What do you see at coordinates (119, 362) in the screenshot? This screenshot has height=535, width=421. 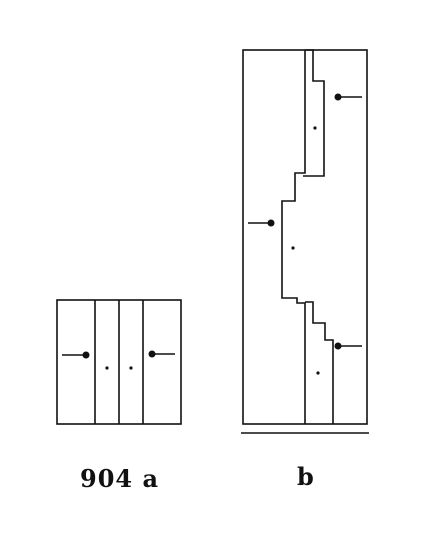 I see `figure-a-diagram` at bounding box center [119, 362].